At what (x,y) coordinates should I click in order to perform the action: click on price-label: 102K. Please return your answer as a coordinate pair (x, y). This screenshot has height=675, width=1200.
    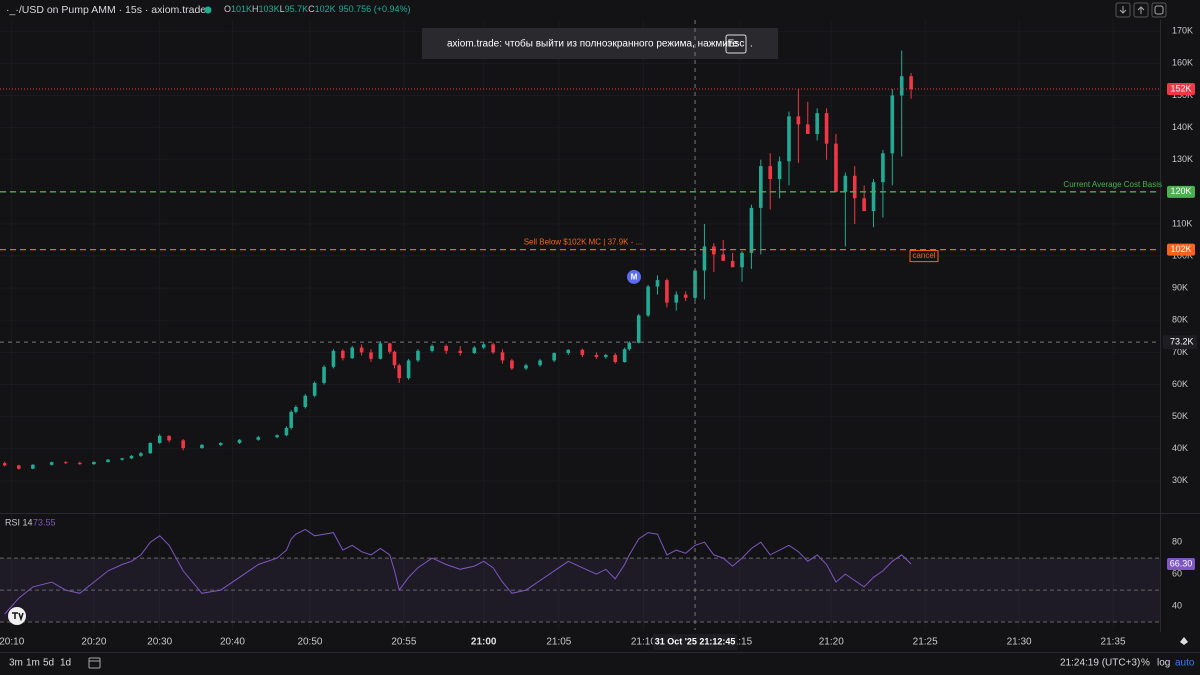
    Looking at the image, I should click on (1180, 249).